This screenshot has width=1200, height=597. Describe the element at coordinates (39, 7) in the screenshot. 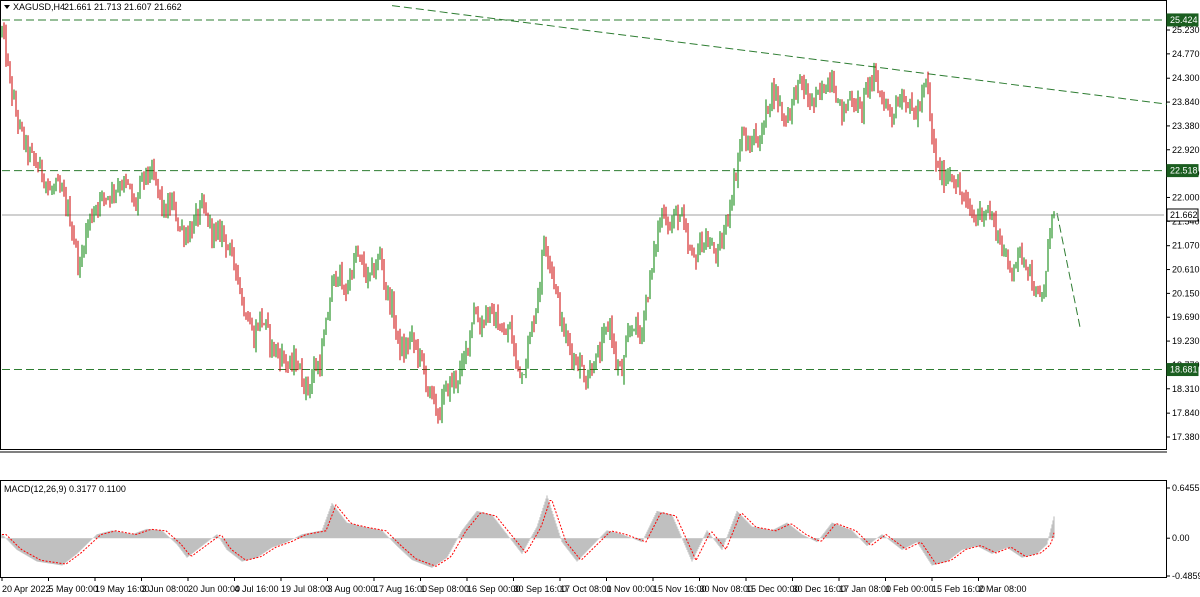

I see `symbol-title: XAGUSD,H4` at that location.